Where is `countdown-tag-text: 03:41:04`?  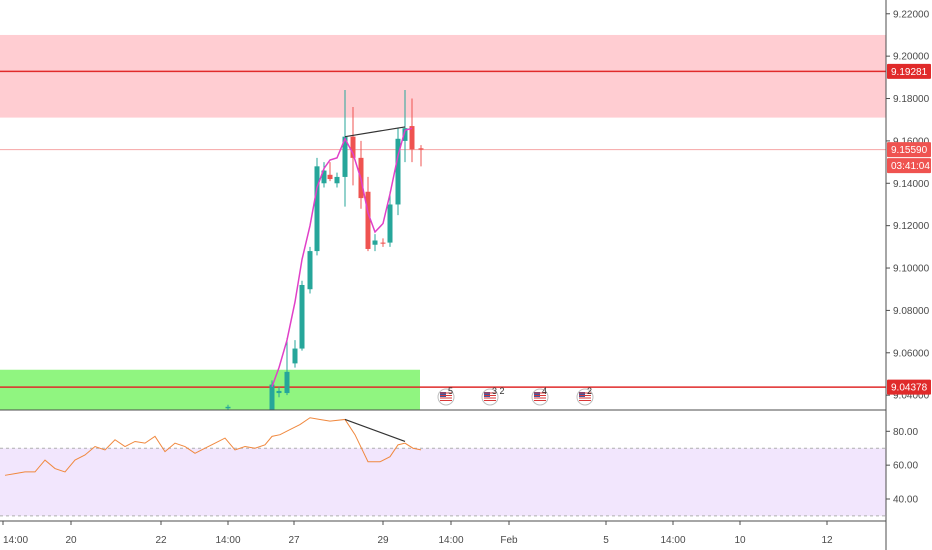
countdown-tag-text: 03:41:04 is located at coordinates (910, 166).